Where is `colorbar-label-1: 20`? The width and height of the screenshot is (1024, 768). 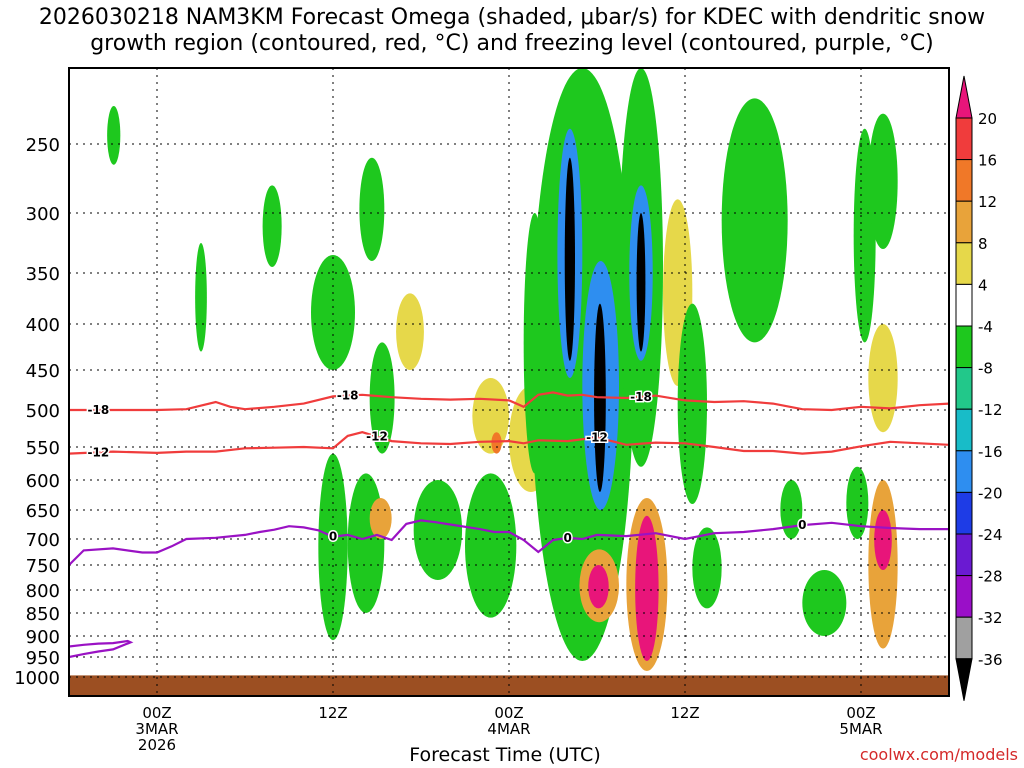 colorbar-label-1: 20 is located at coordinates (987, 119).